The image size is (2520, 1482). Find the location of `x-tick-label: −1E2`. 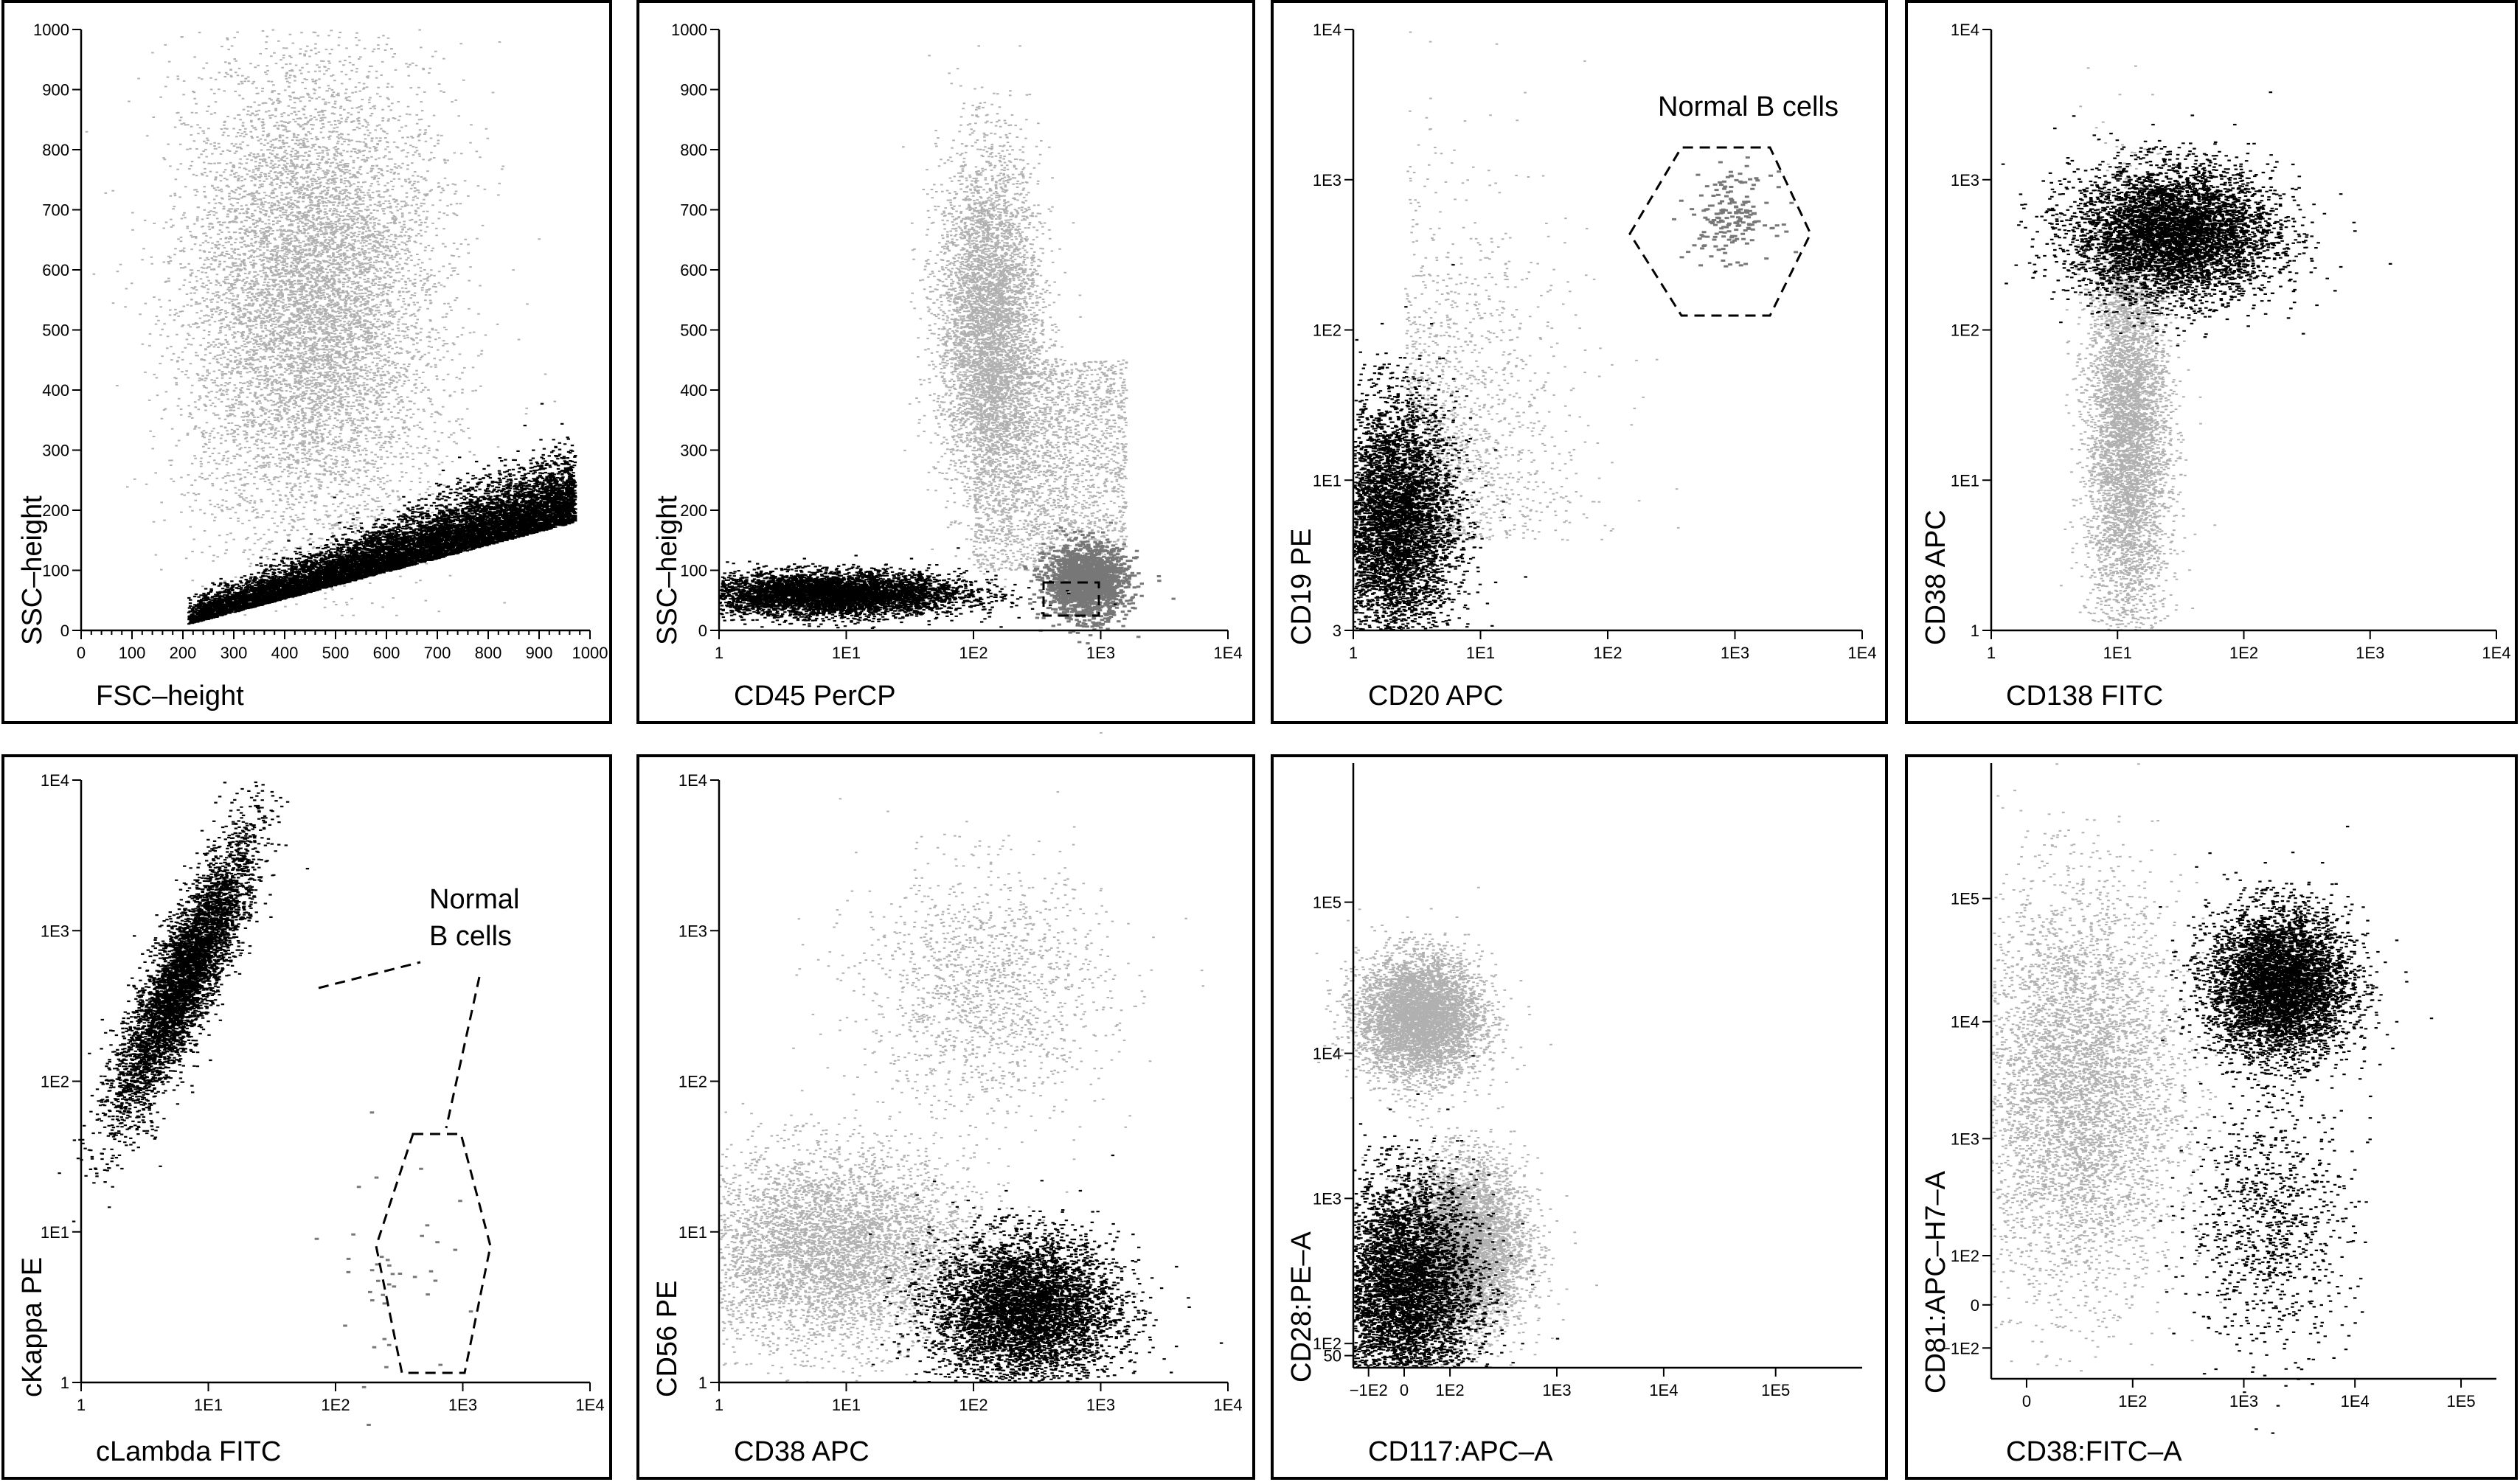

x-tick-label: −1E2 is located at coordinates (1369, 1390).